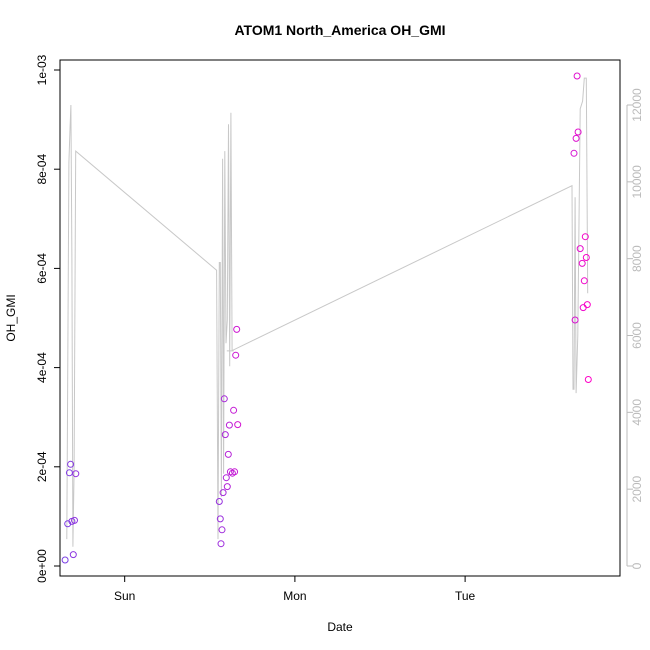 This screenshot has width=650, height=650. I want to click on x-axis: Sun Mon Tue, so click(295, 589).